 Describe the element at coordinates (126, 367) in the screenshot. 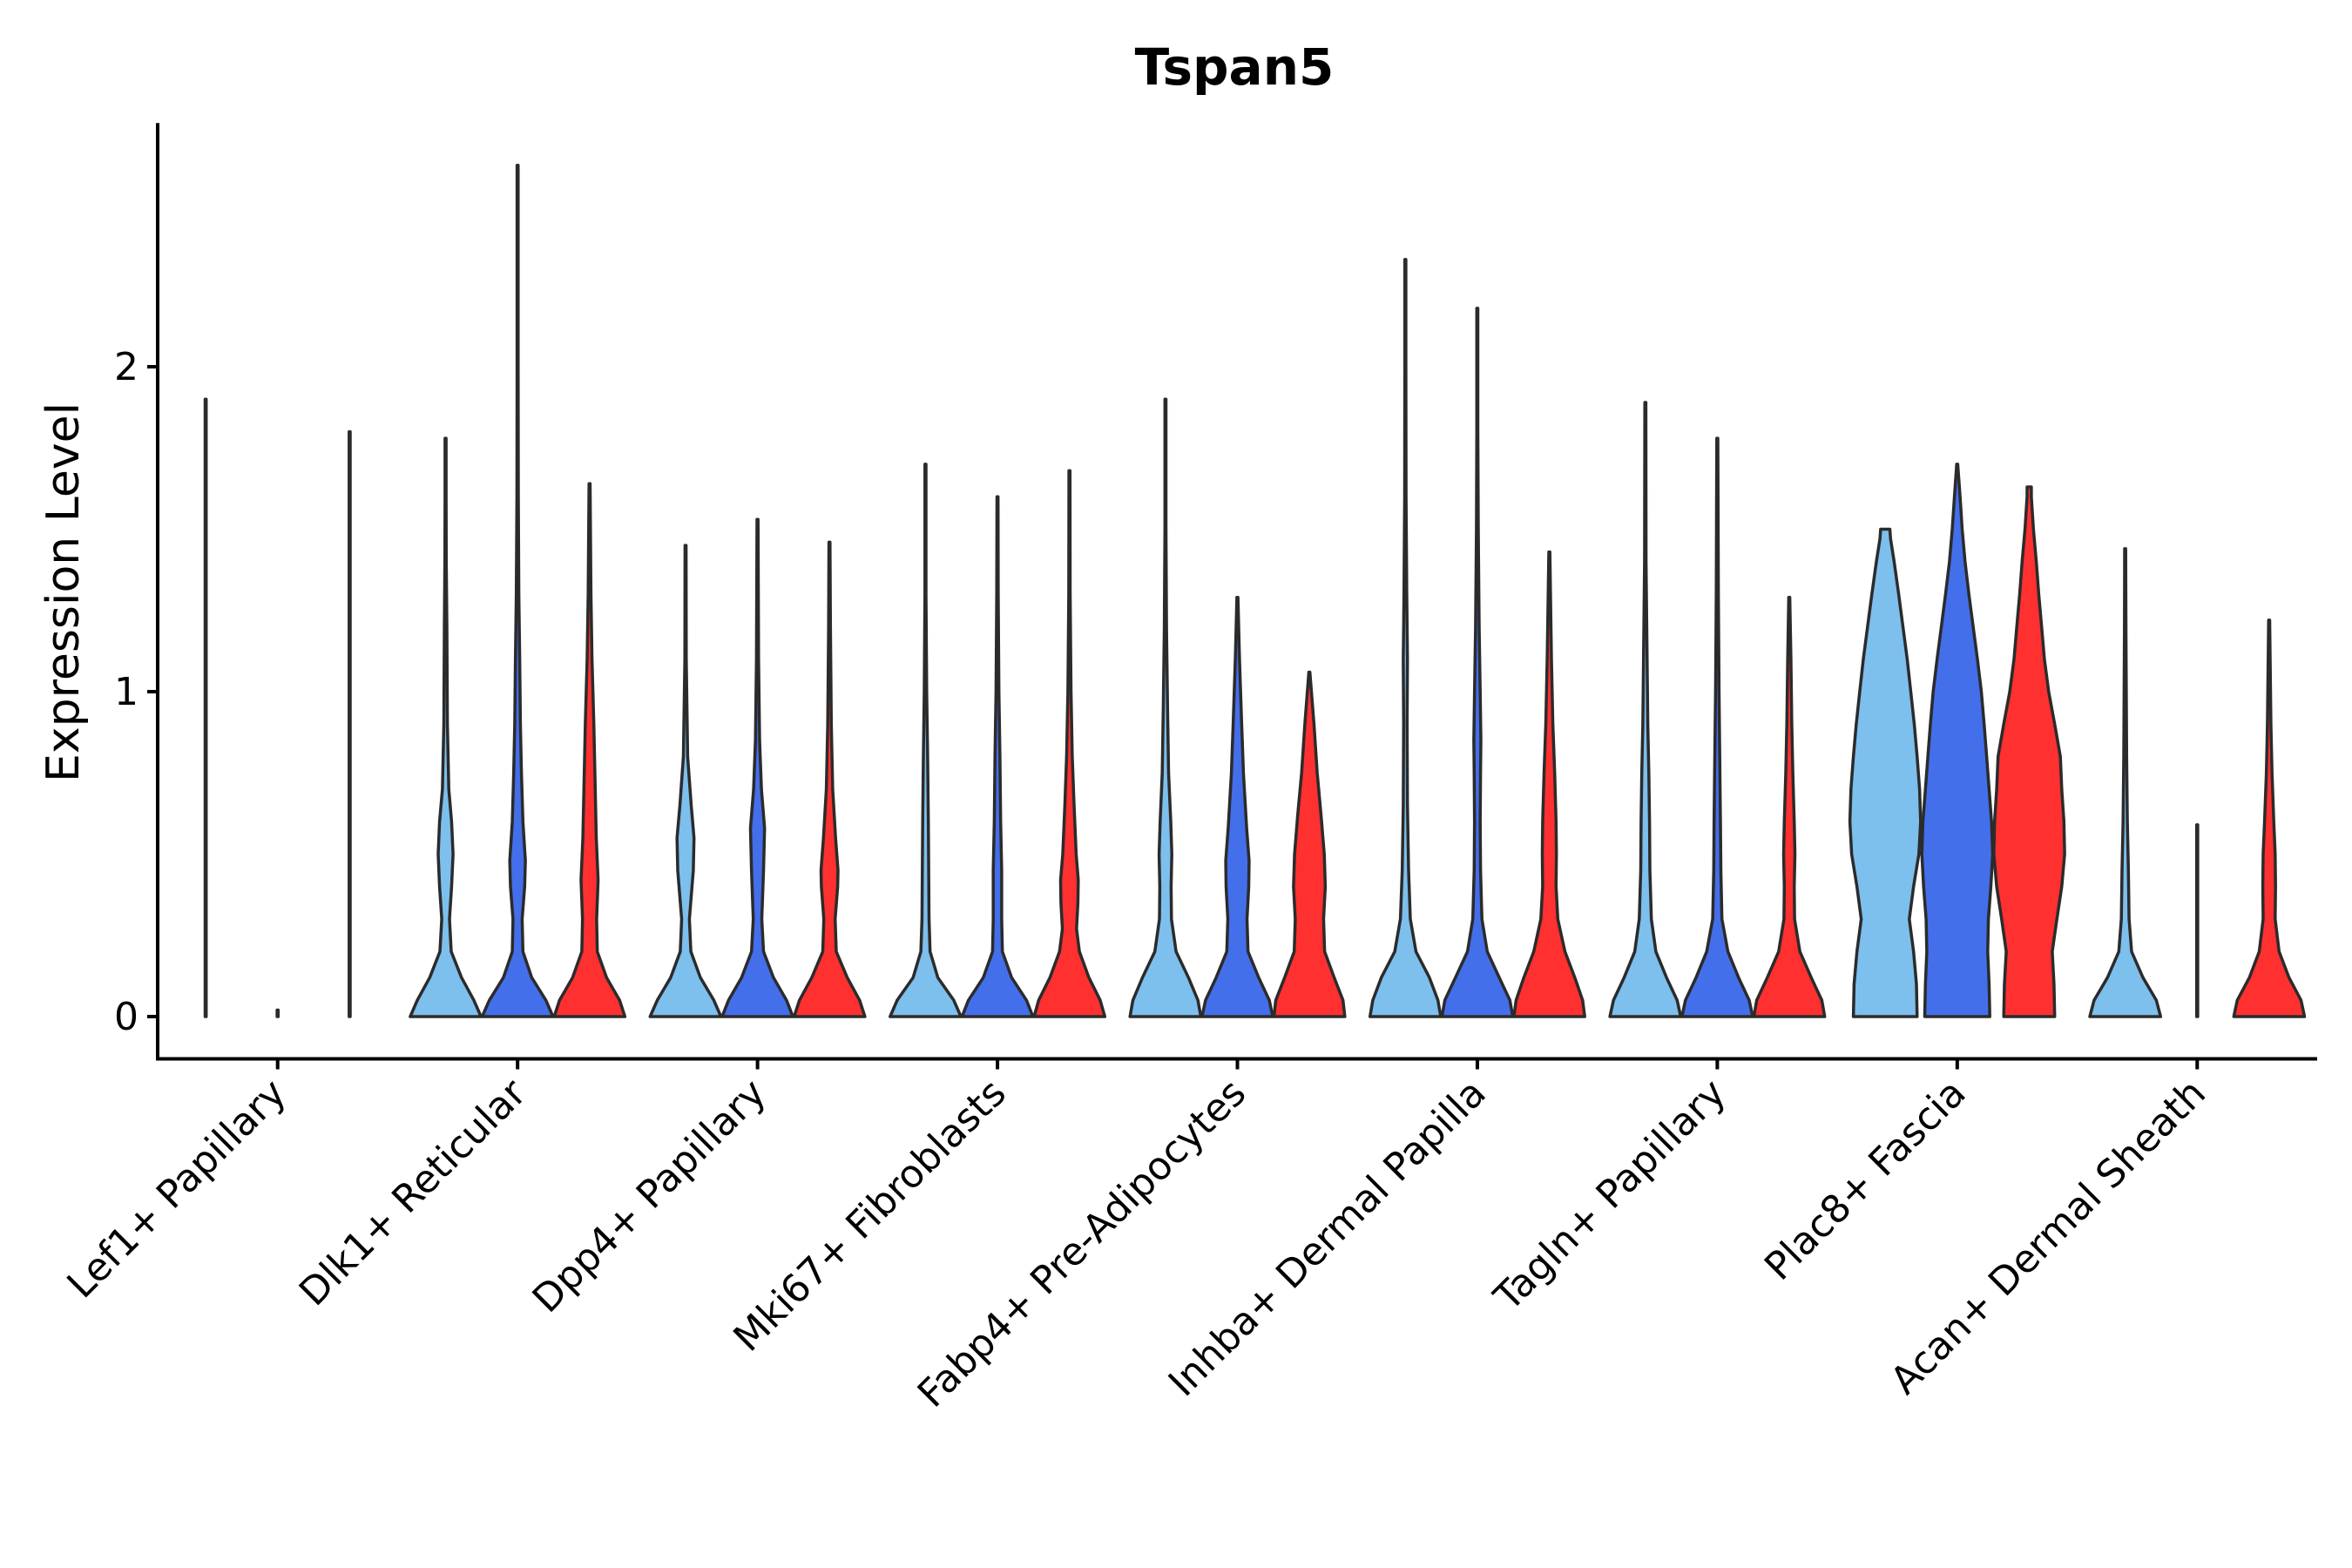

I see `y-tick-label-2: 2` at that location.